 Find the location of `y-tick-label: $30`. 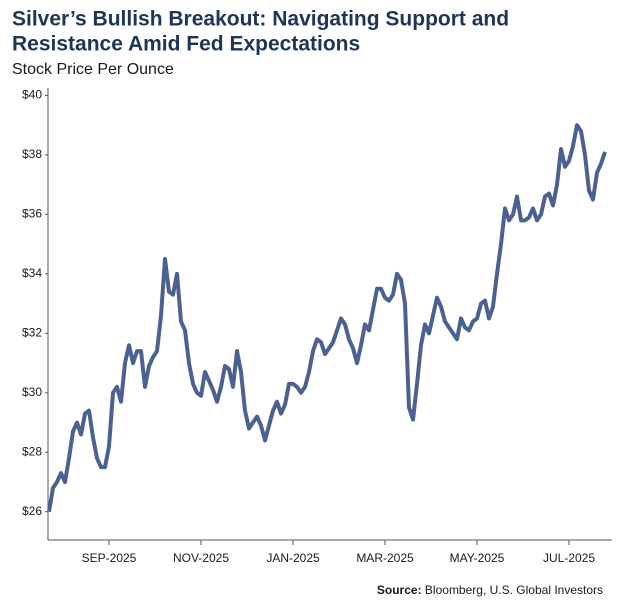

y-tick-label: $30 is located at coordinates (32, 392).